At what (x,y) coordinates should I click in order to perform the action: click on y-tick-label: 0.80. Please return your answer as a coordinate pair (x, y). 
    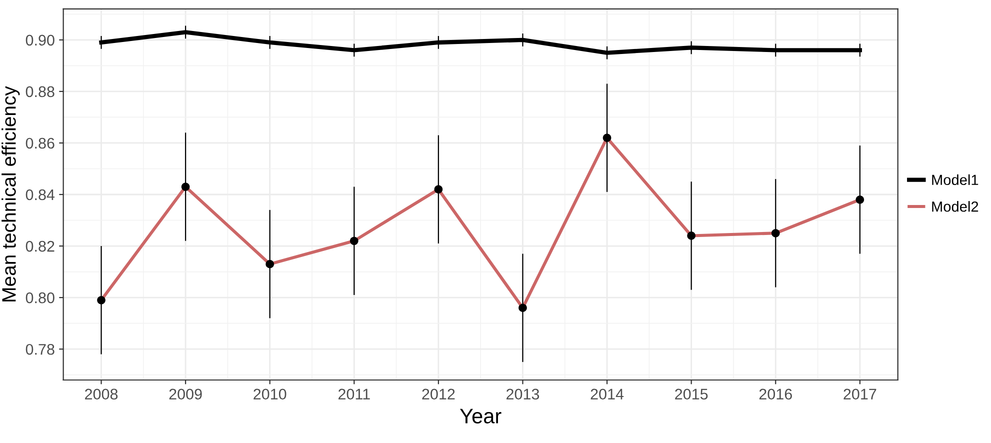
    Looking at the image, I should click on (40, 298).